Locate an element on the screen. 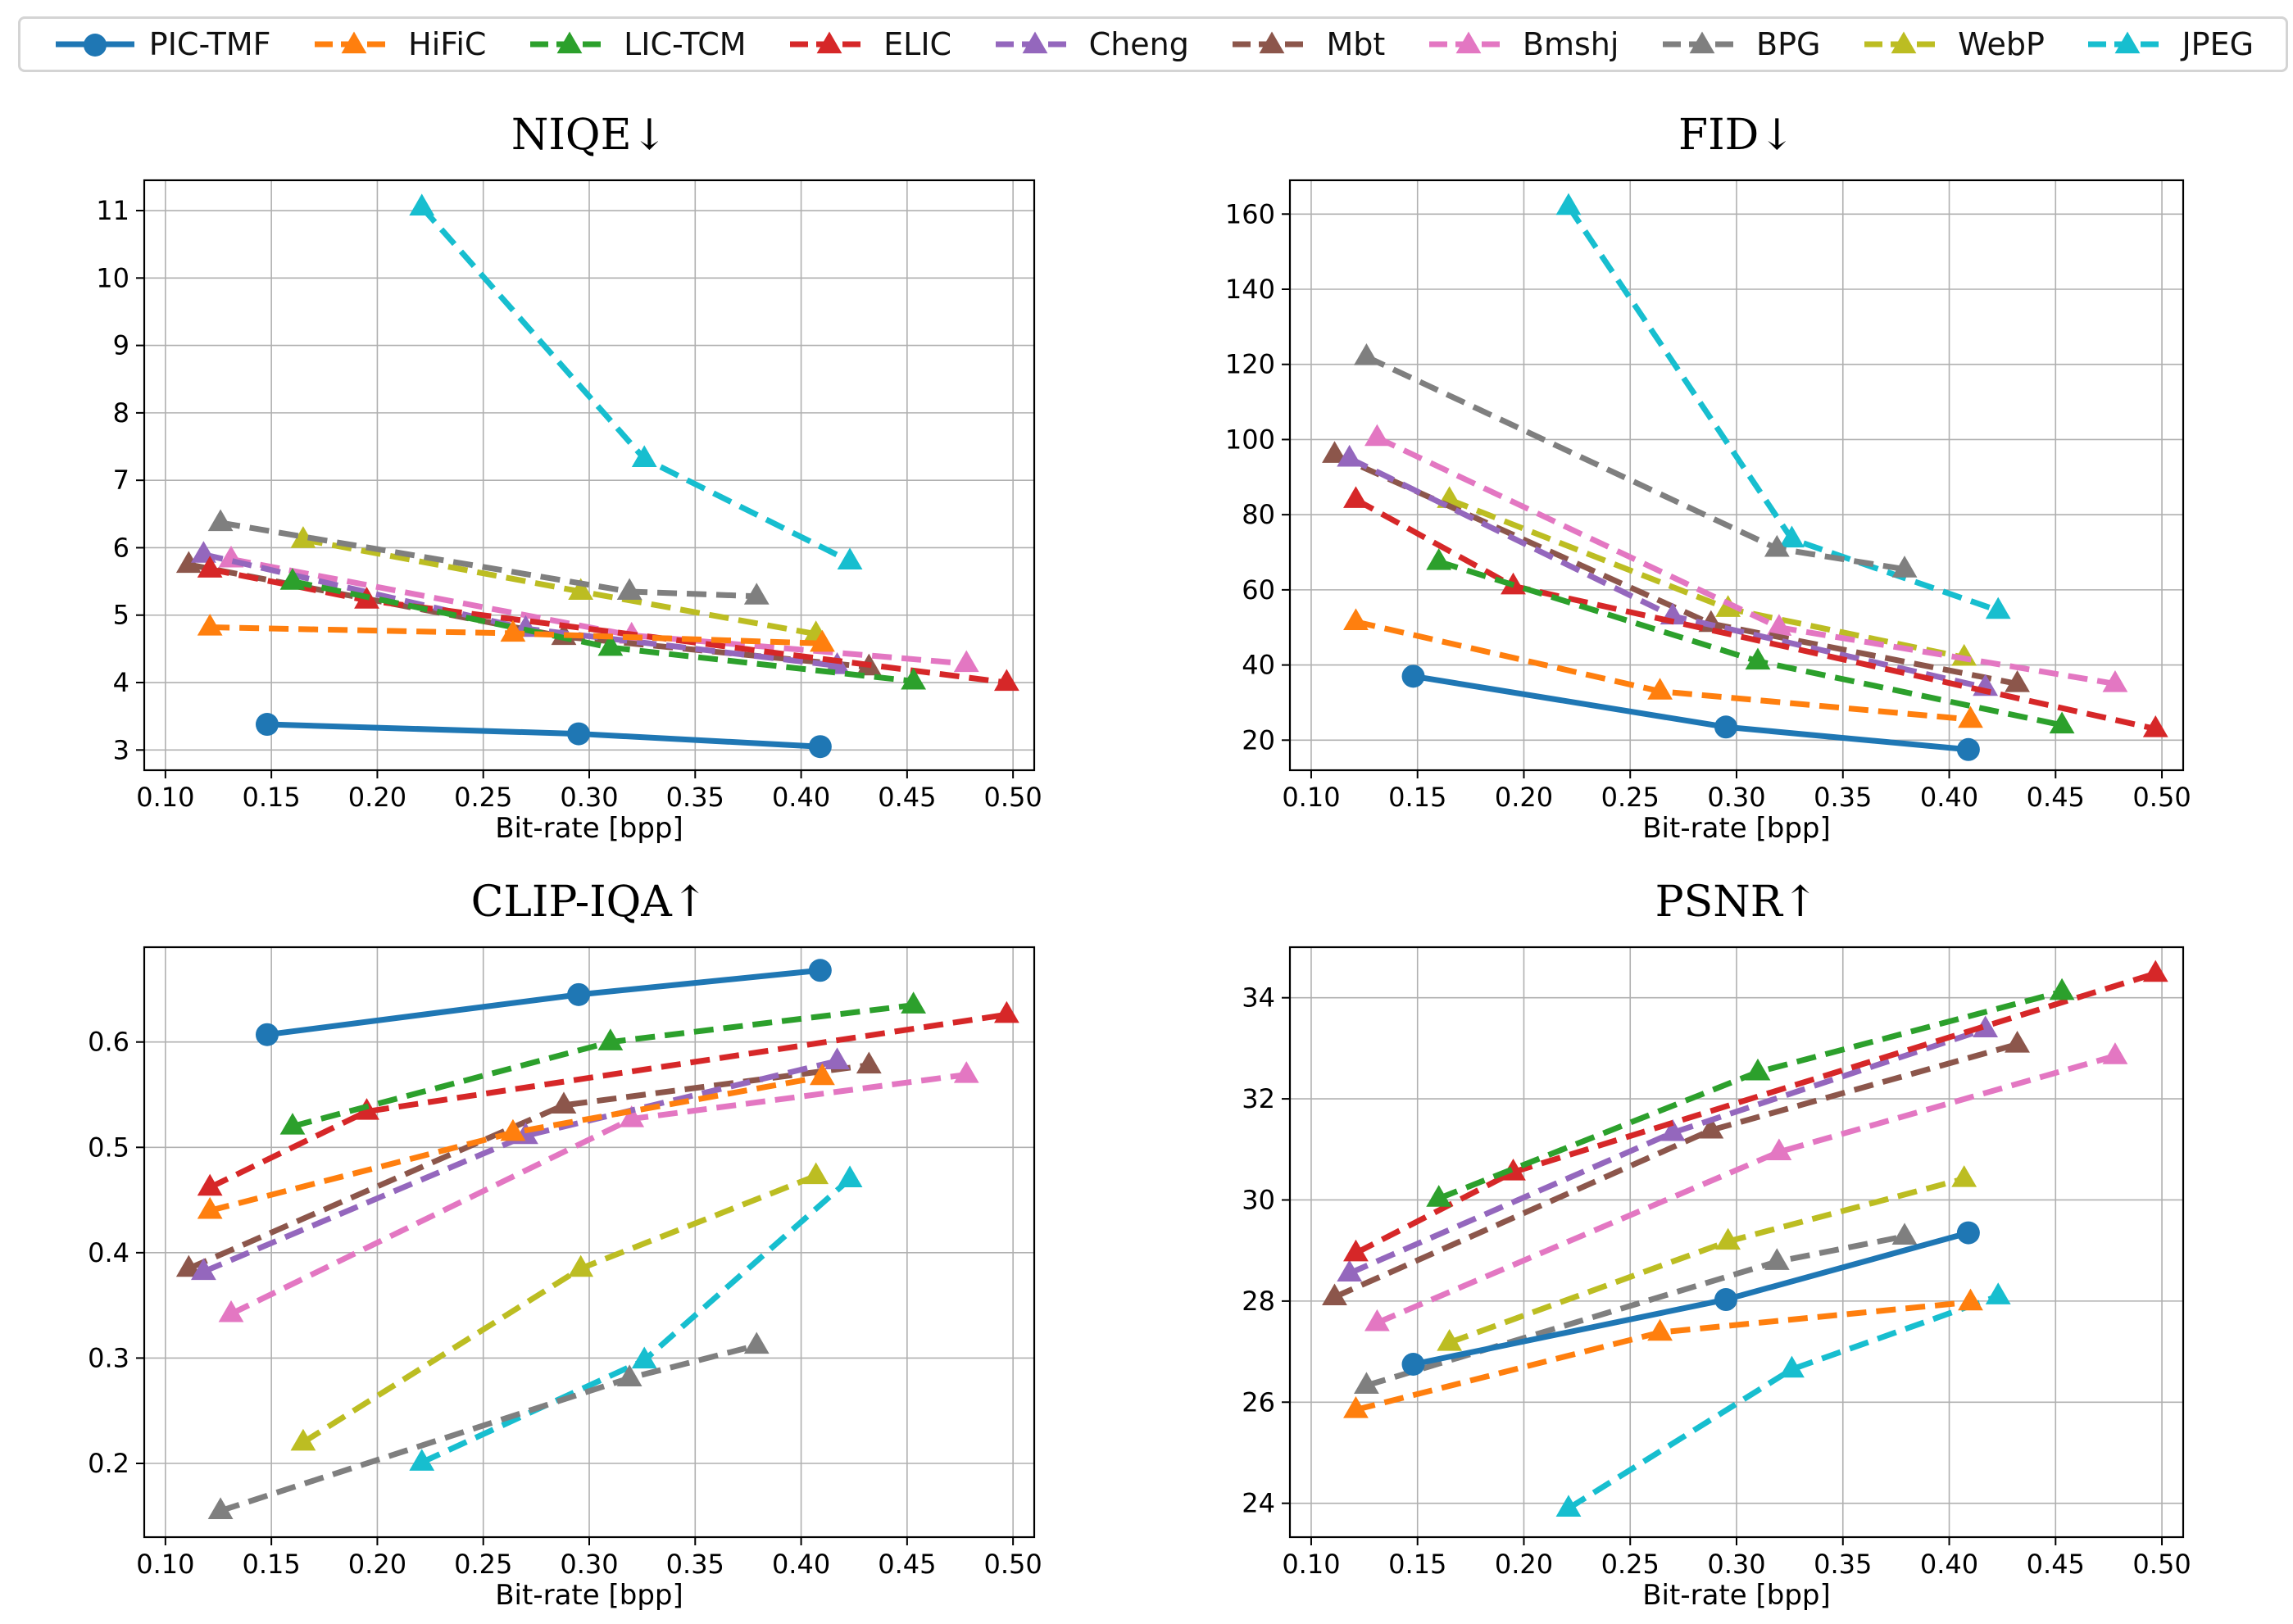 This screenshot has height=1624, width=2293. y-tick-label: 80 is located at coordinates (1258, 515).